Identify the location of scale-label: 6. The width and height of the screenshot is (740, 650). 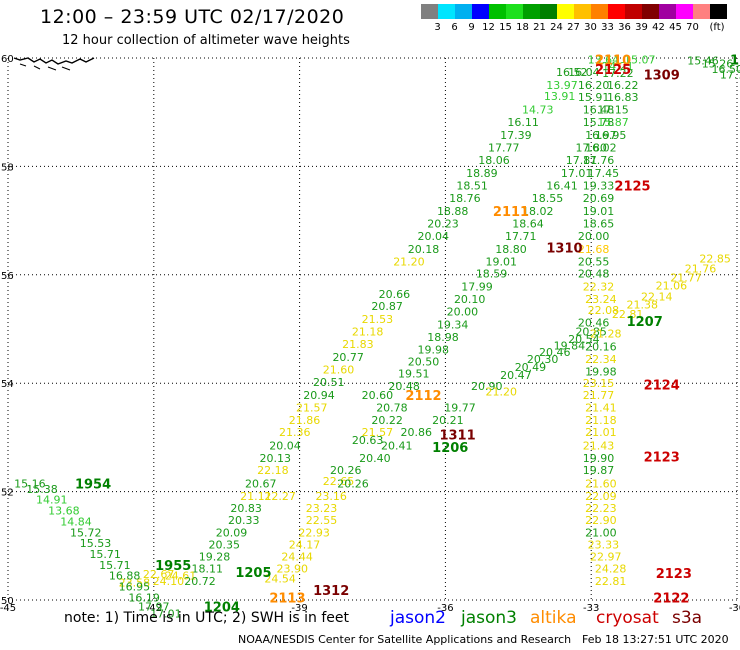
(454, 27).